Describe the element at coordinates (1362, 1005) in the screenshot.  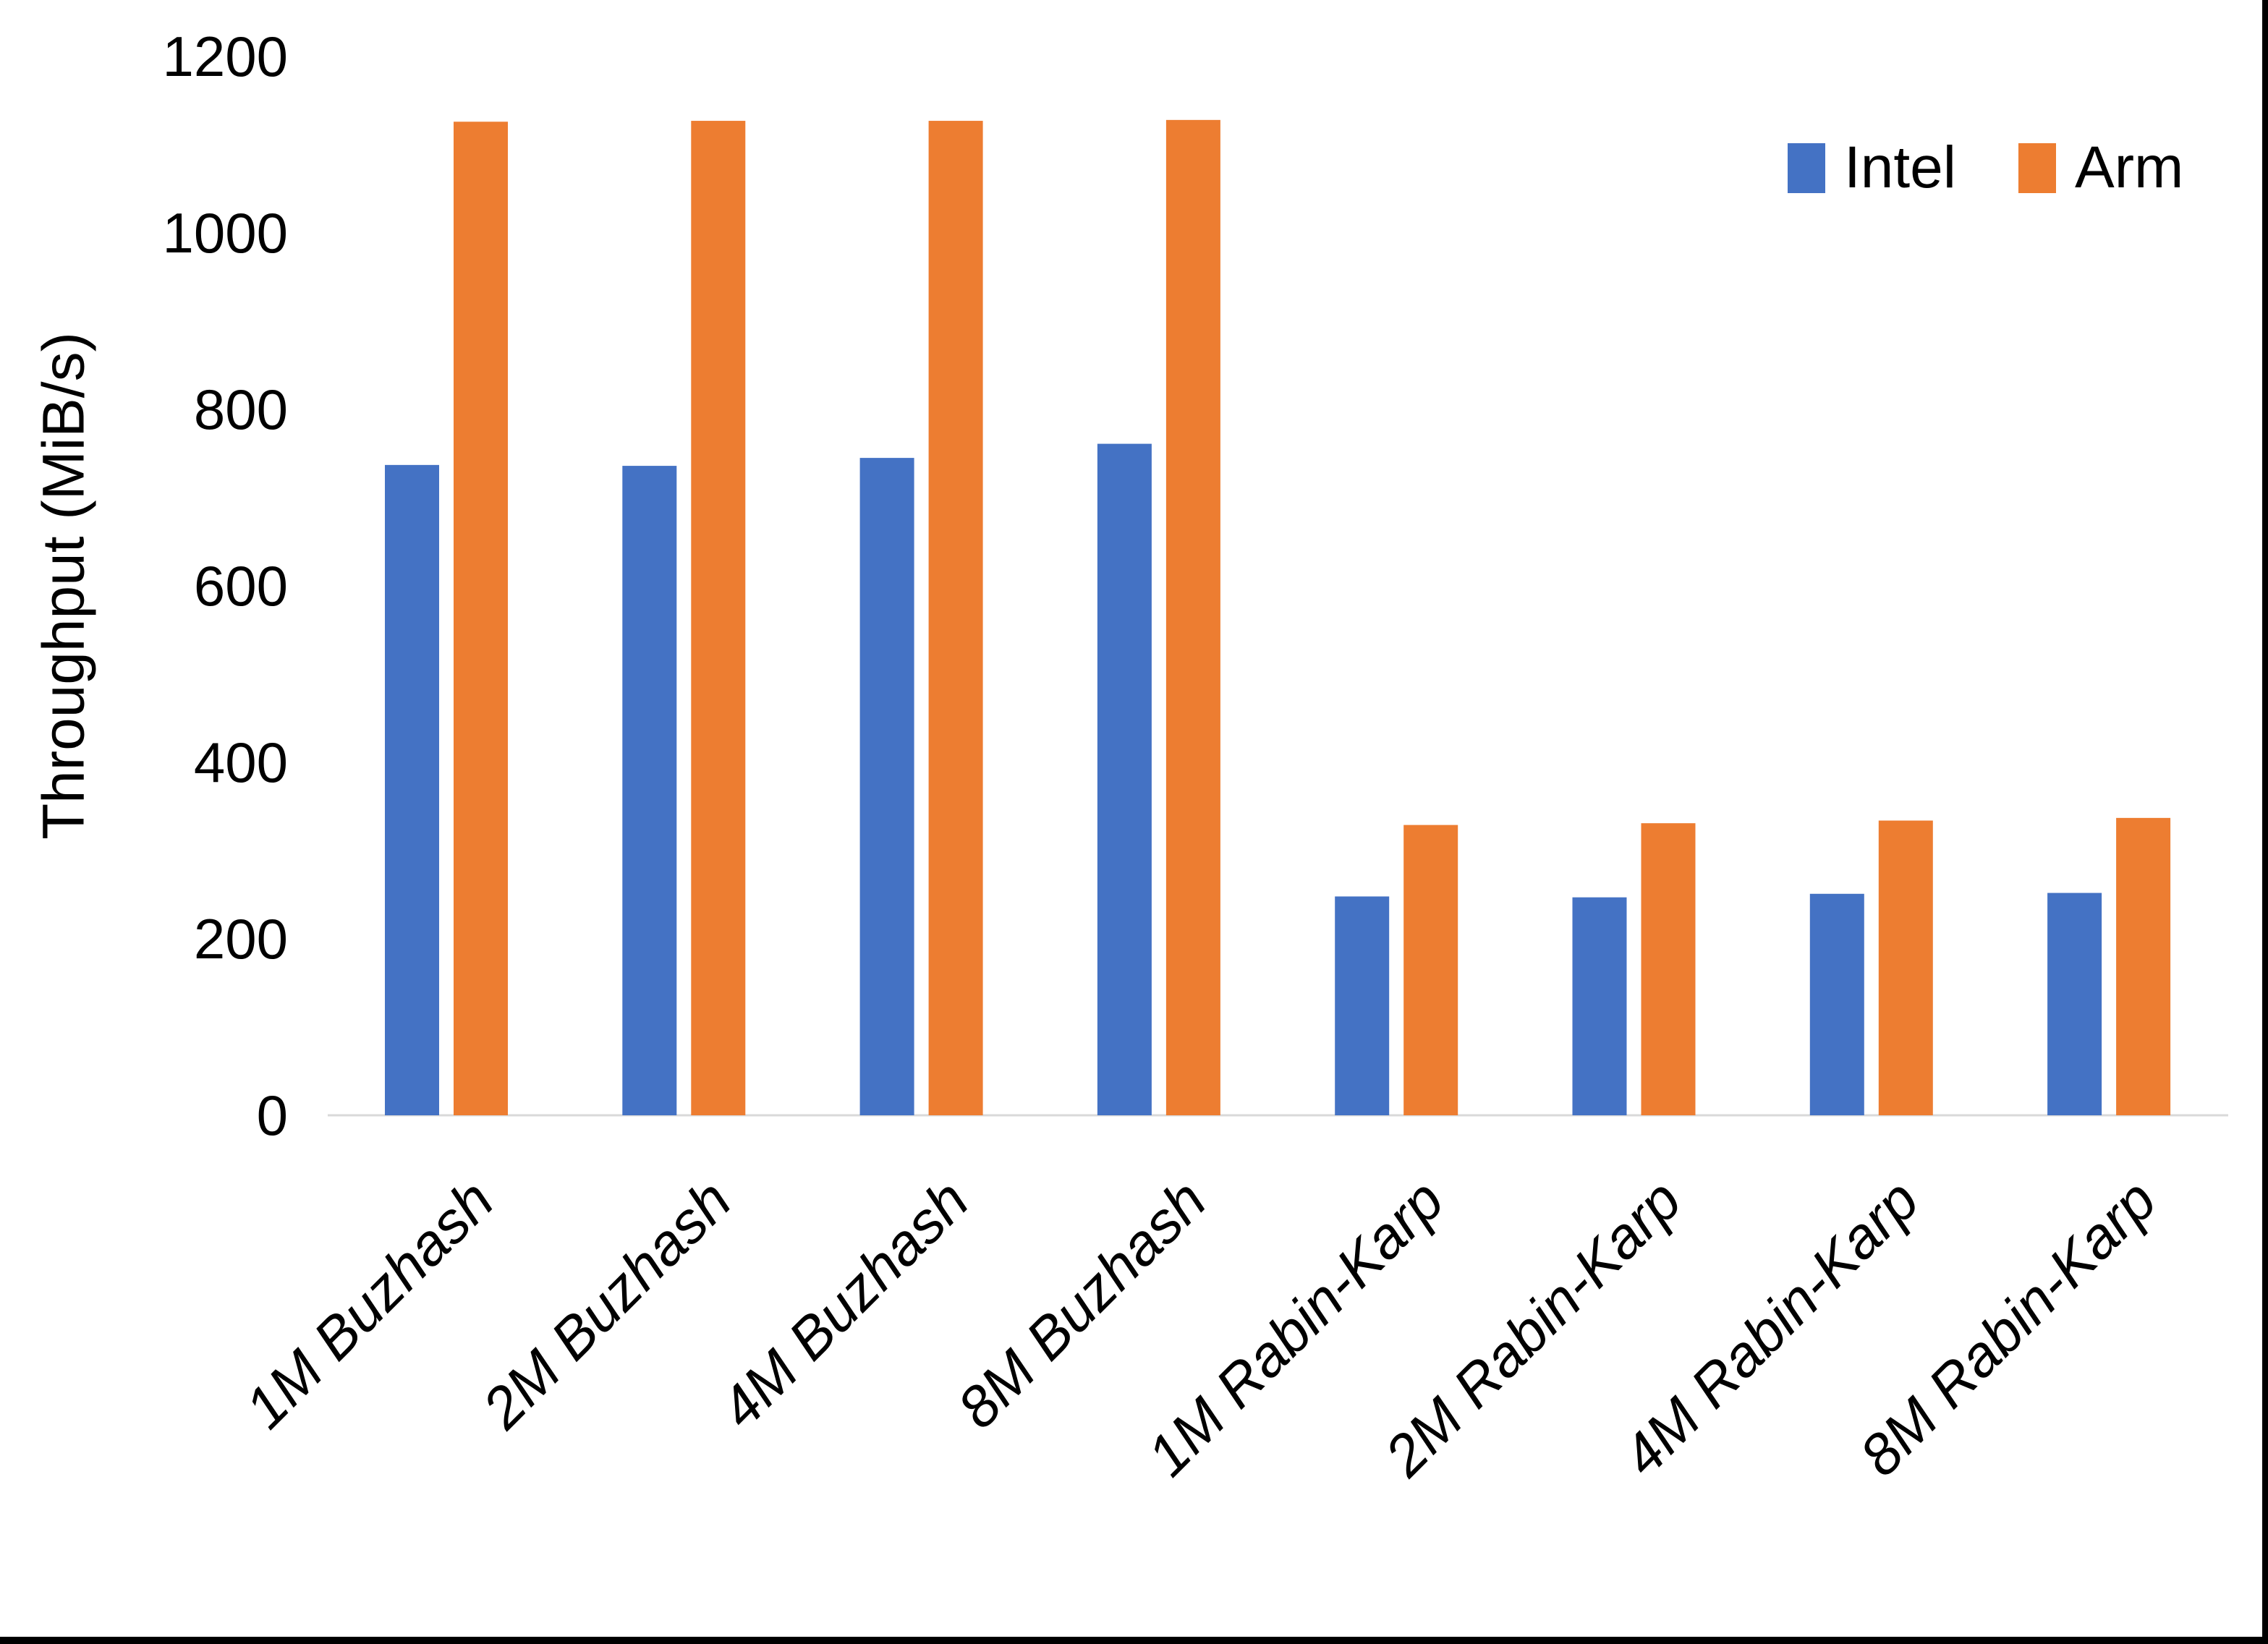
I see `bar-intel-1m-rabin-karp` at that location.